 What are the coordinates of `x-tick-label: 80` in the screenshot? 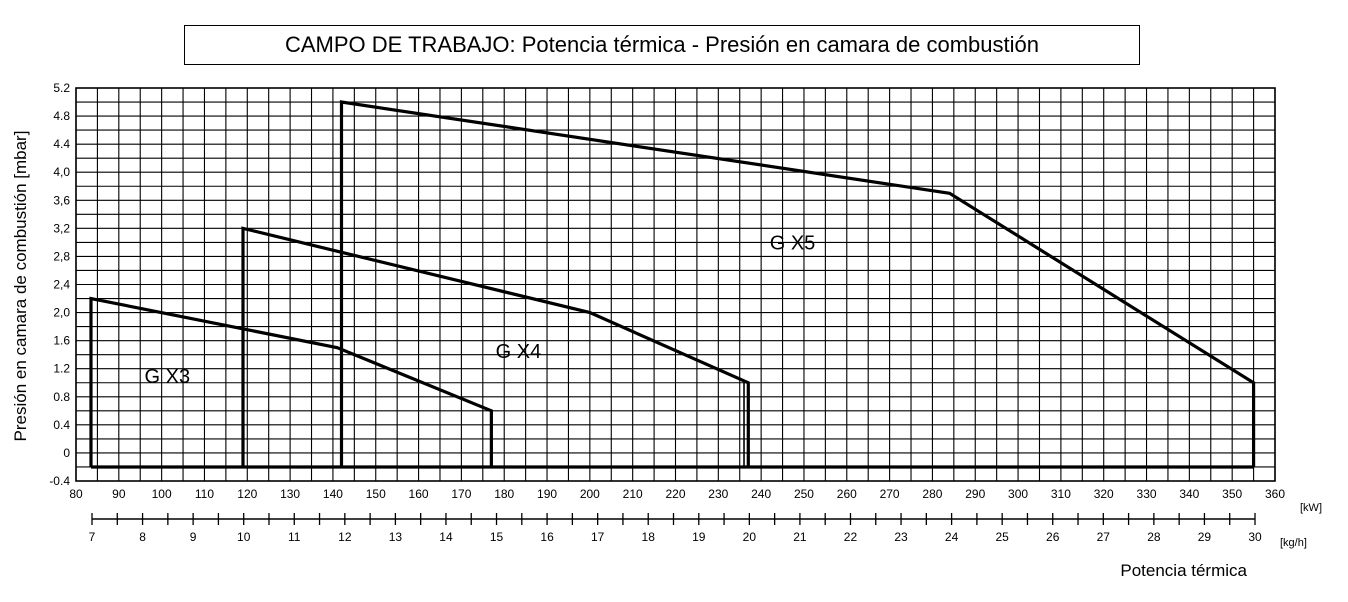 It's located at (76, 494).